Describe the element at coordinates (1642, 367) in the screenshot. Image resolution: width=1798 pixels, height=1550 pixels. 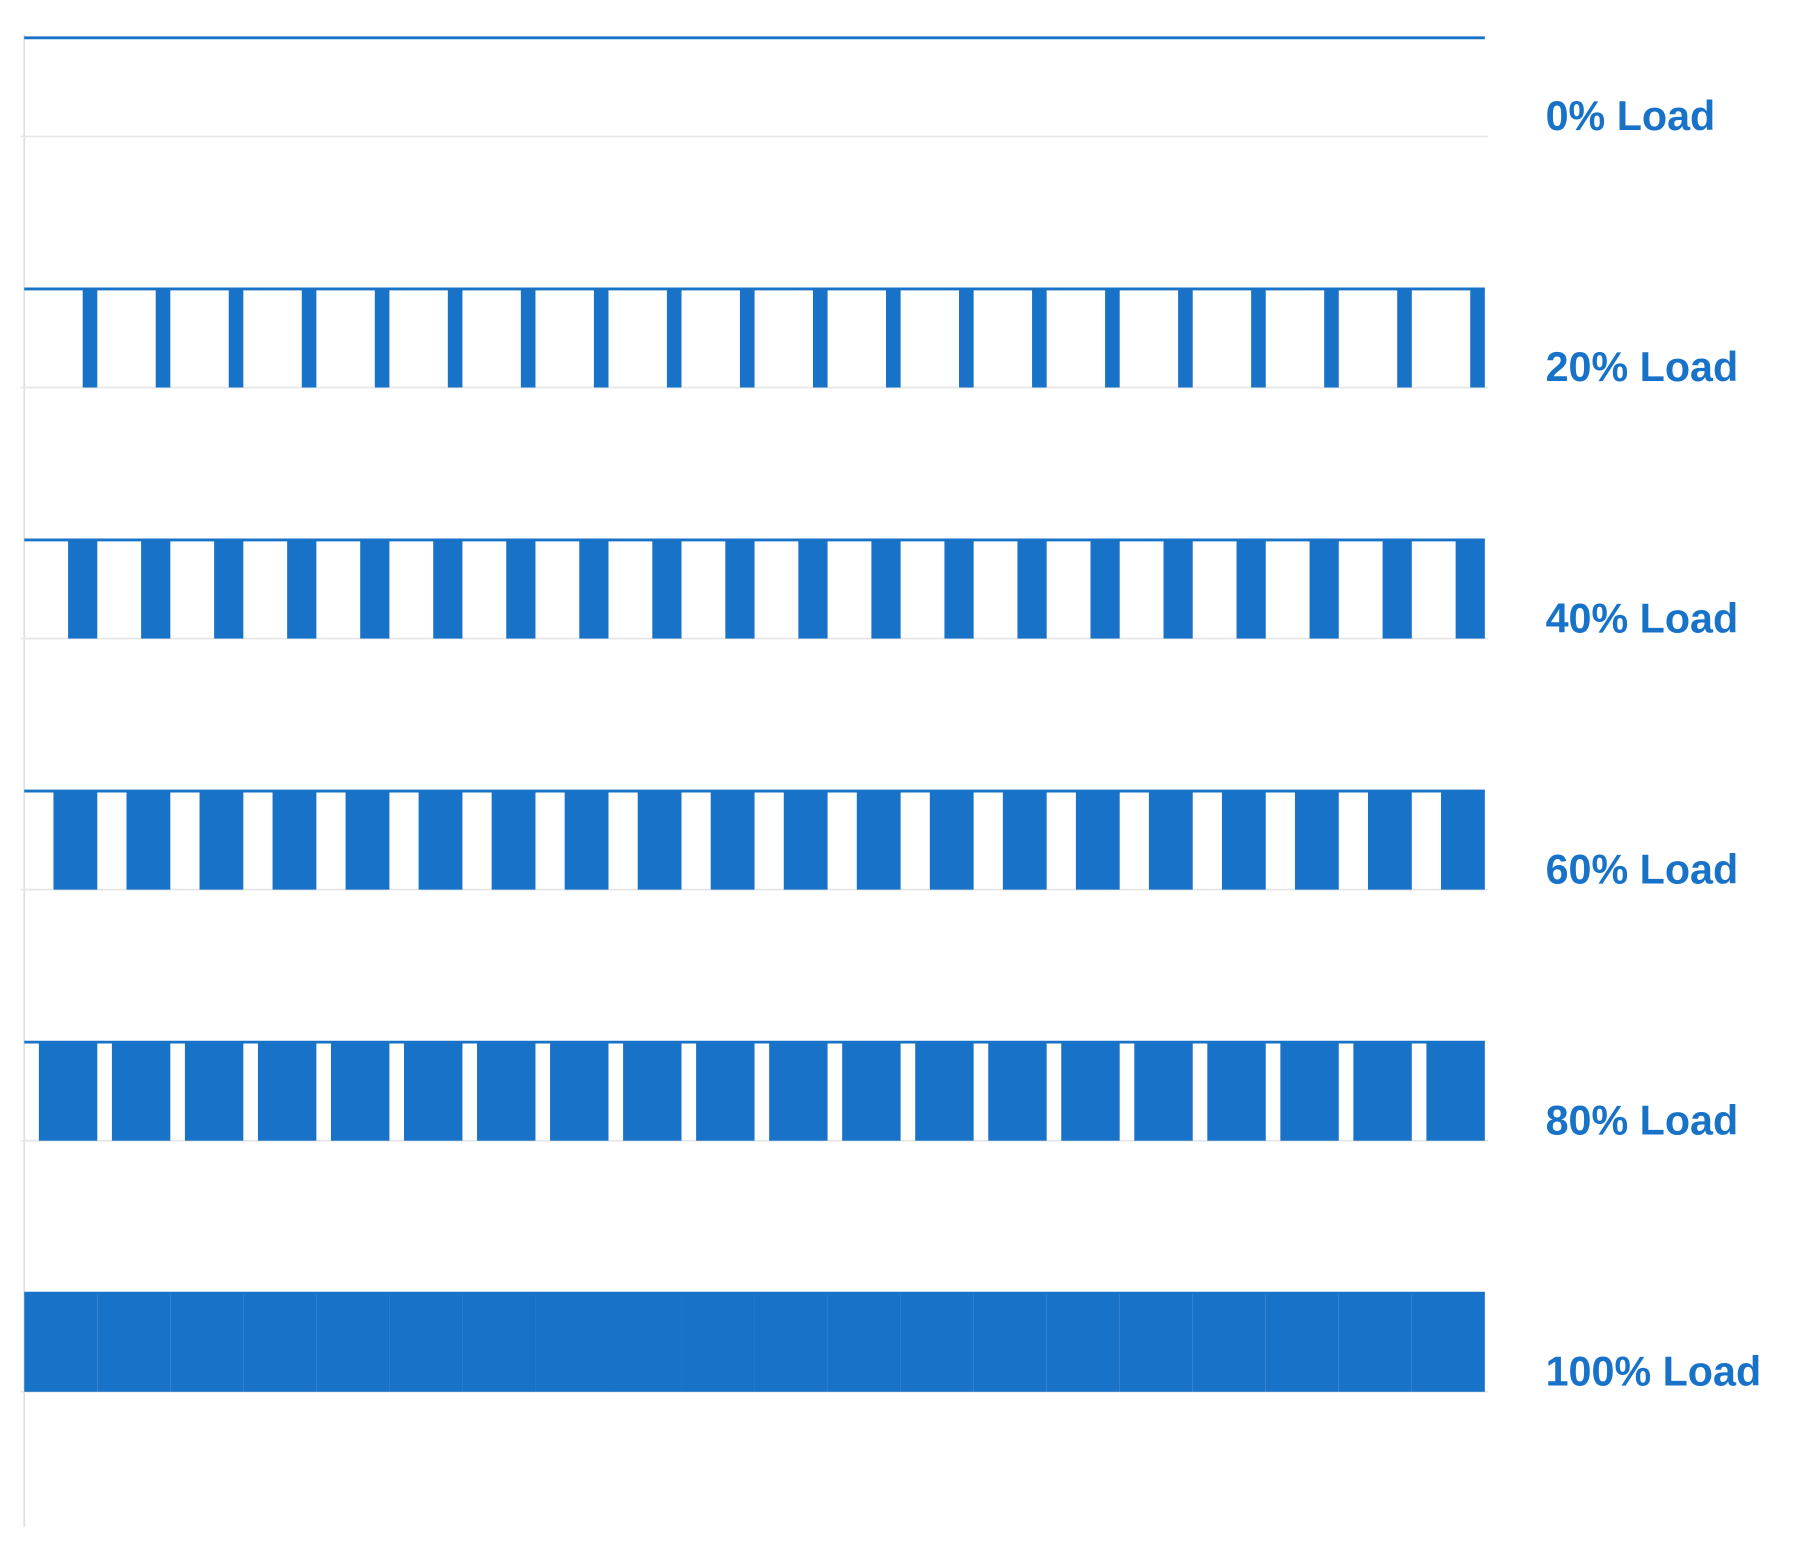
I see `load-label: 20% Load` at that location.